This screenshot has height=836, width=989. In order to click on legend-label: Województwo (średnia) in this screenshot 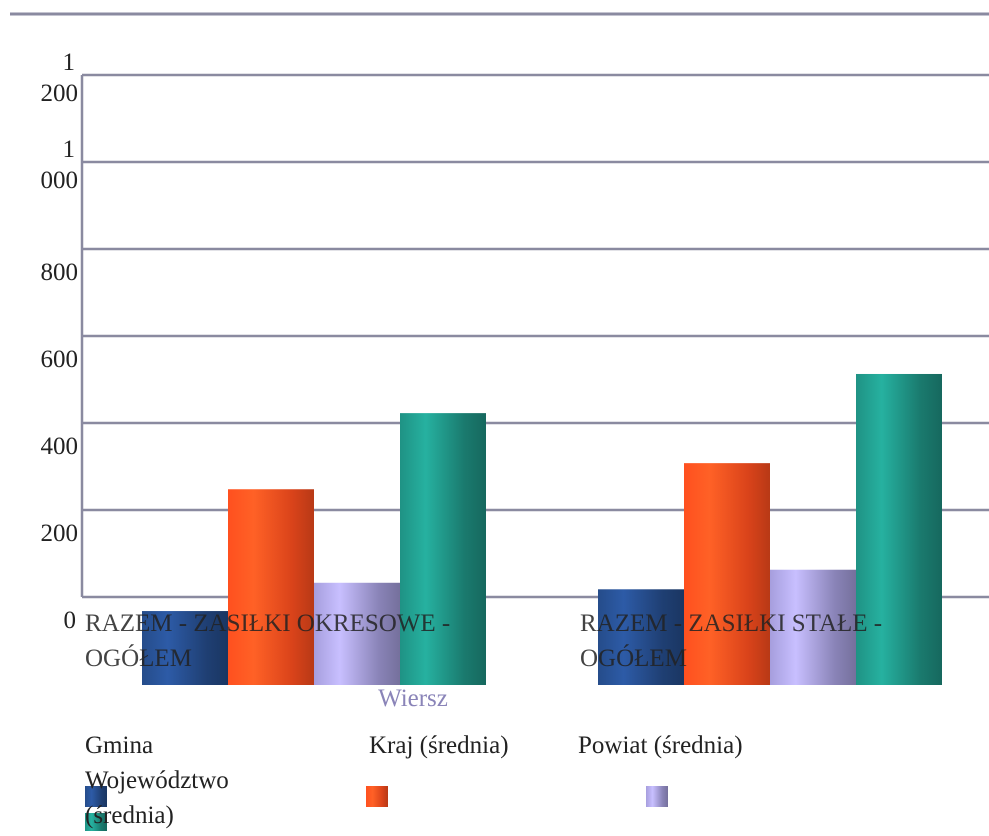, I will do `click(157, 798)`.